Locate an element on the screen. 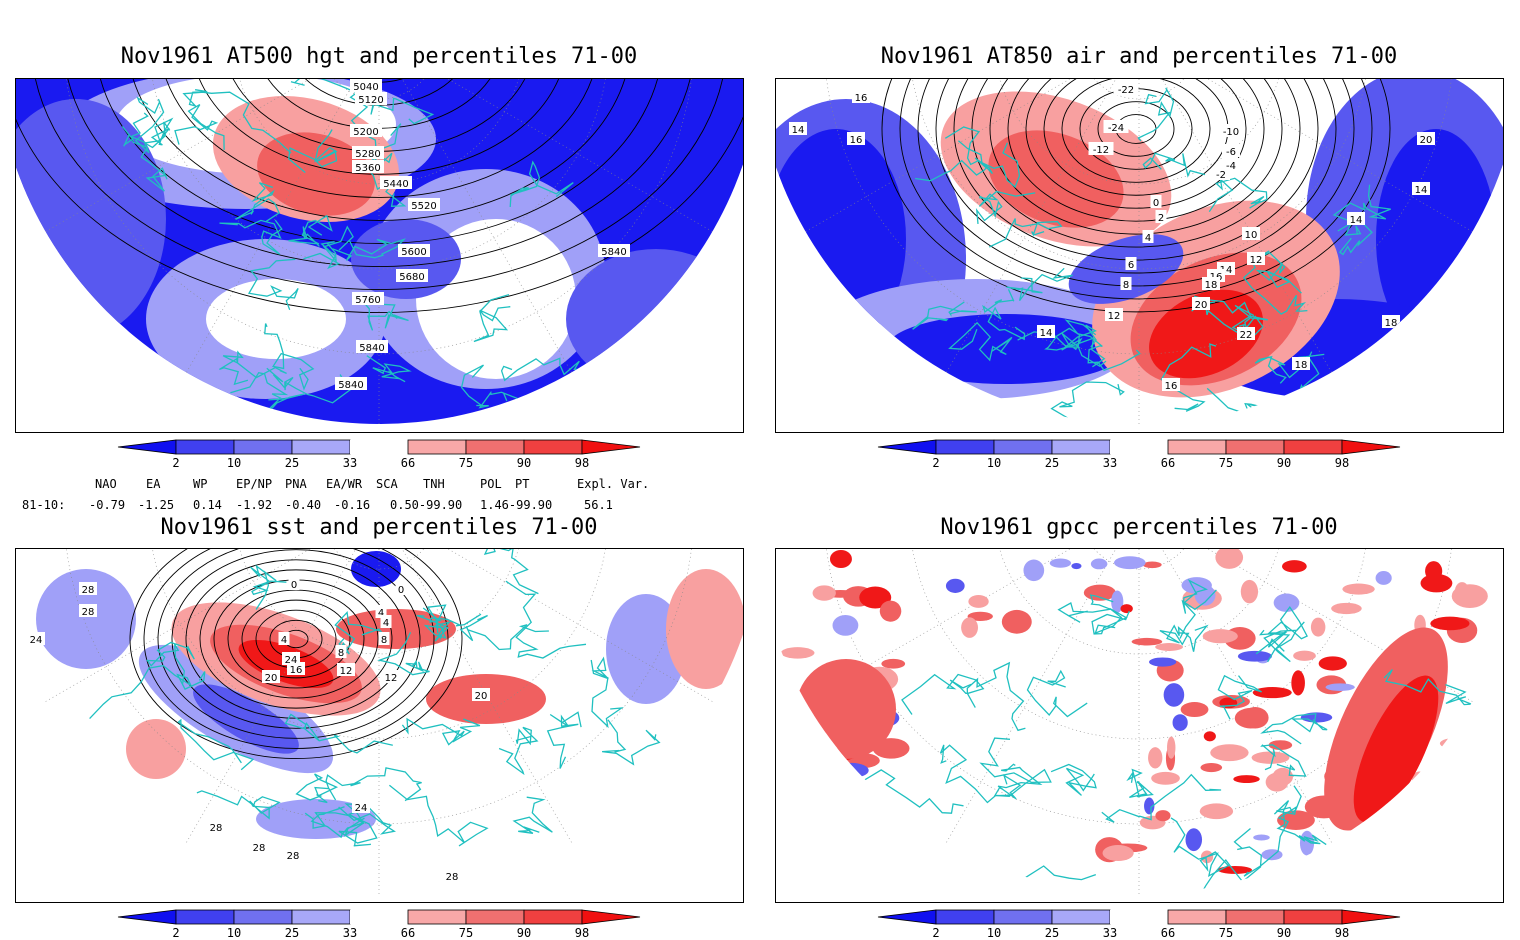 This screenshot has width=1520, height=940. contour-label: 5600 is located at coordinates (413, 252).